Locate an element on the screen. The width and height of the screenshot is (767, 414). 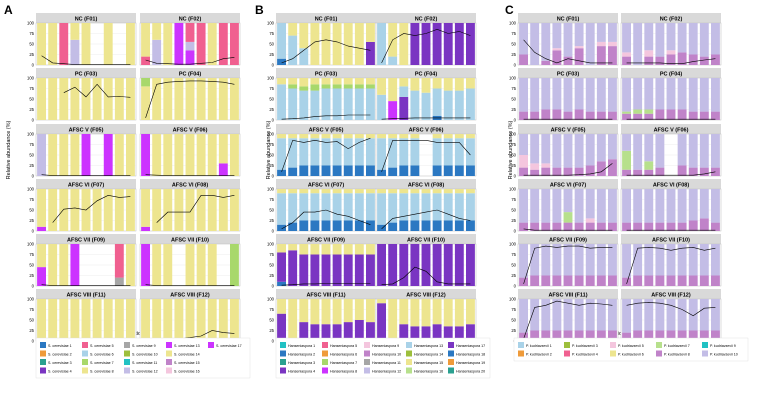
bar-segment-magenta is located at coordinates (86, 155).